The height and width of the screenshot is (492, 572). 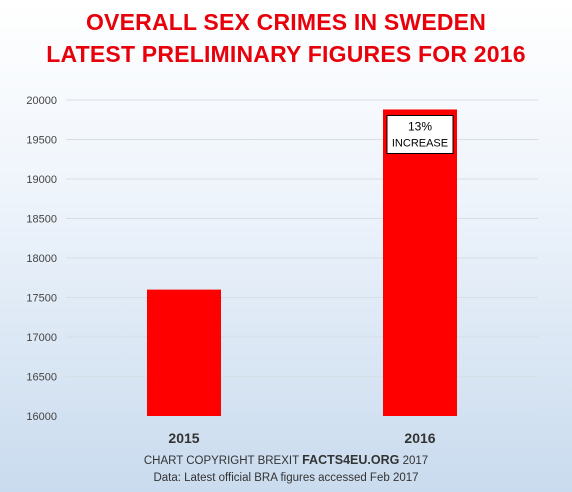 What do you see at coordinates (351, 460) in the screenshot?
I see `copyright-brand: FACTS4EU.ORG` at bounding box center [351, 460].